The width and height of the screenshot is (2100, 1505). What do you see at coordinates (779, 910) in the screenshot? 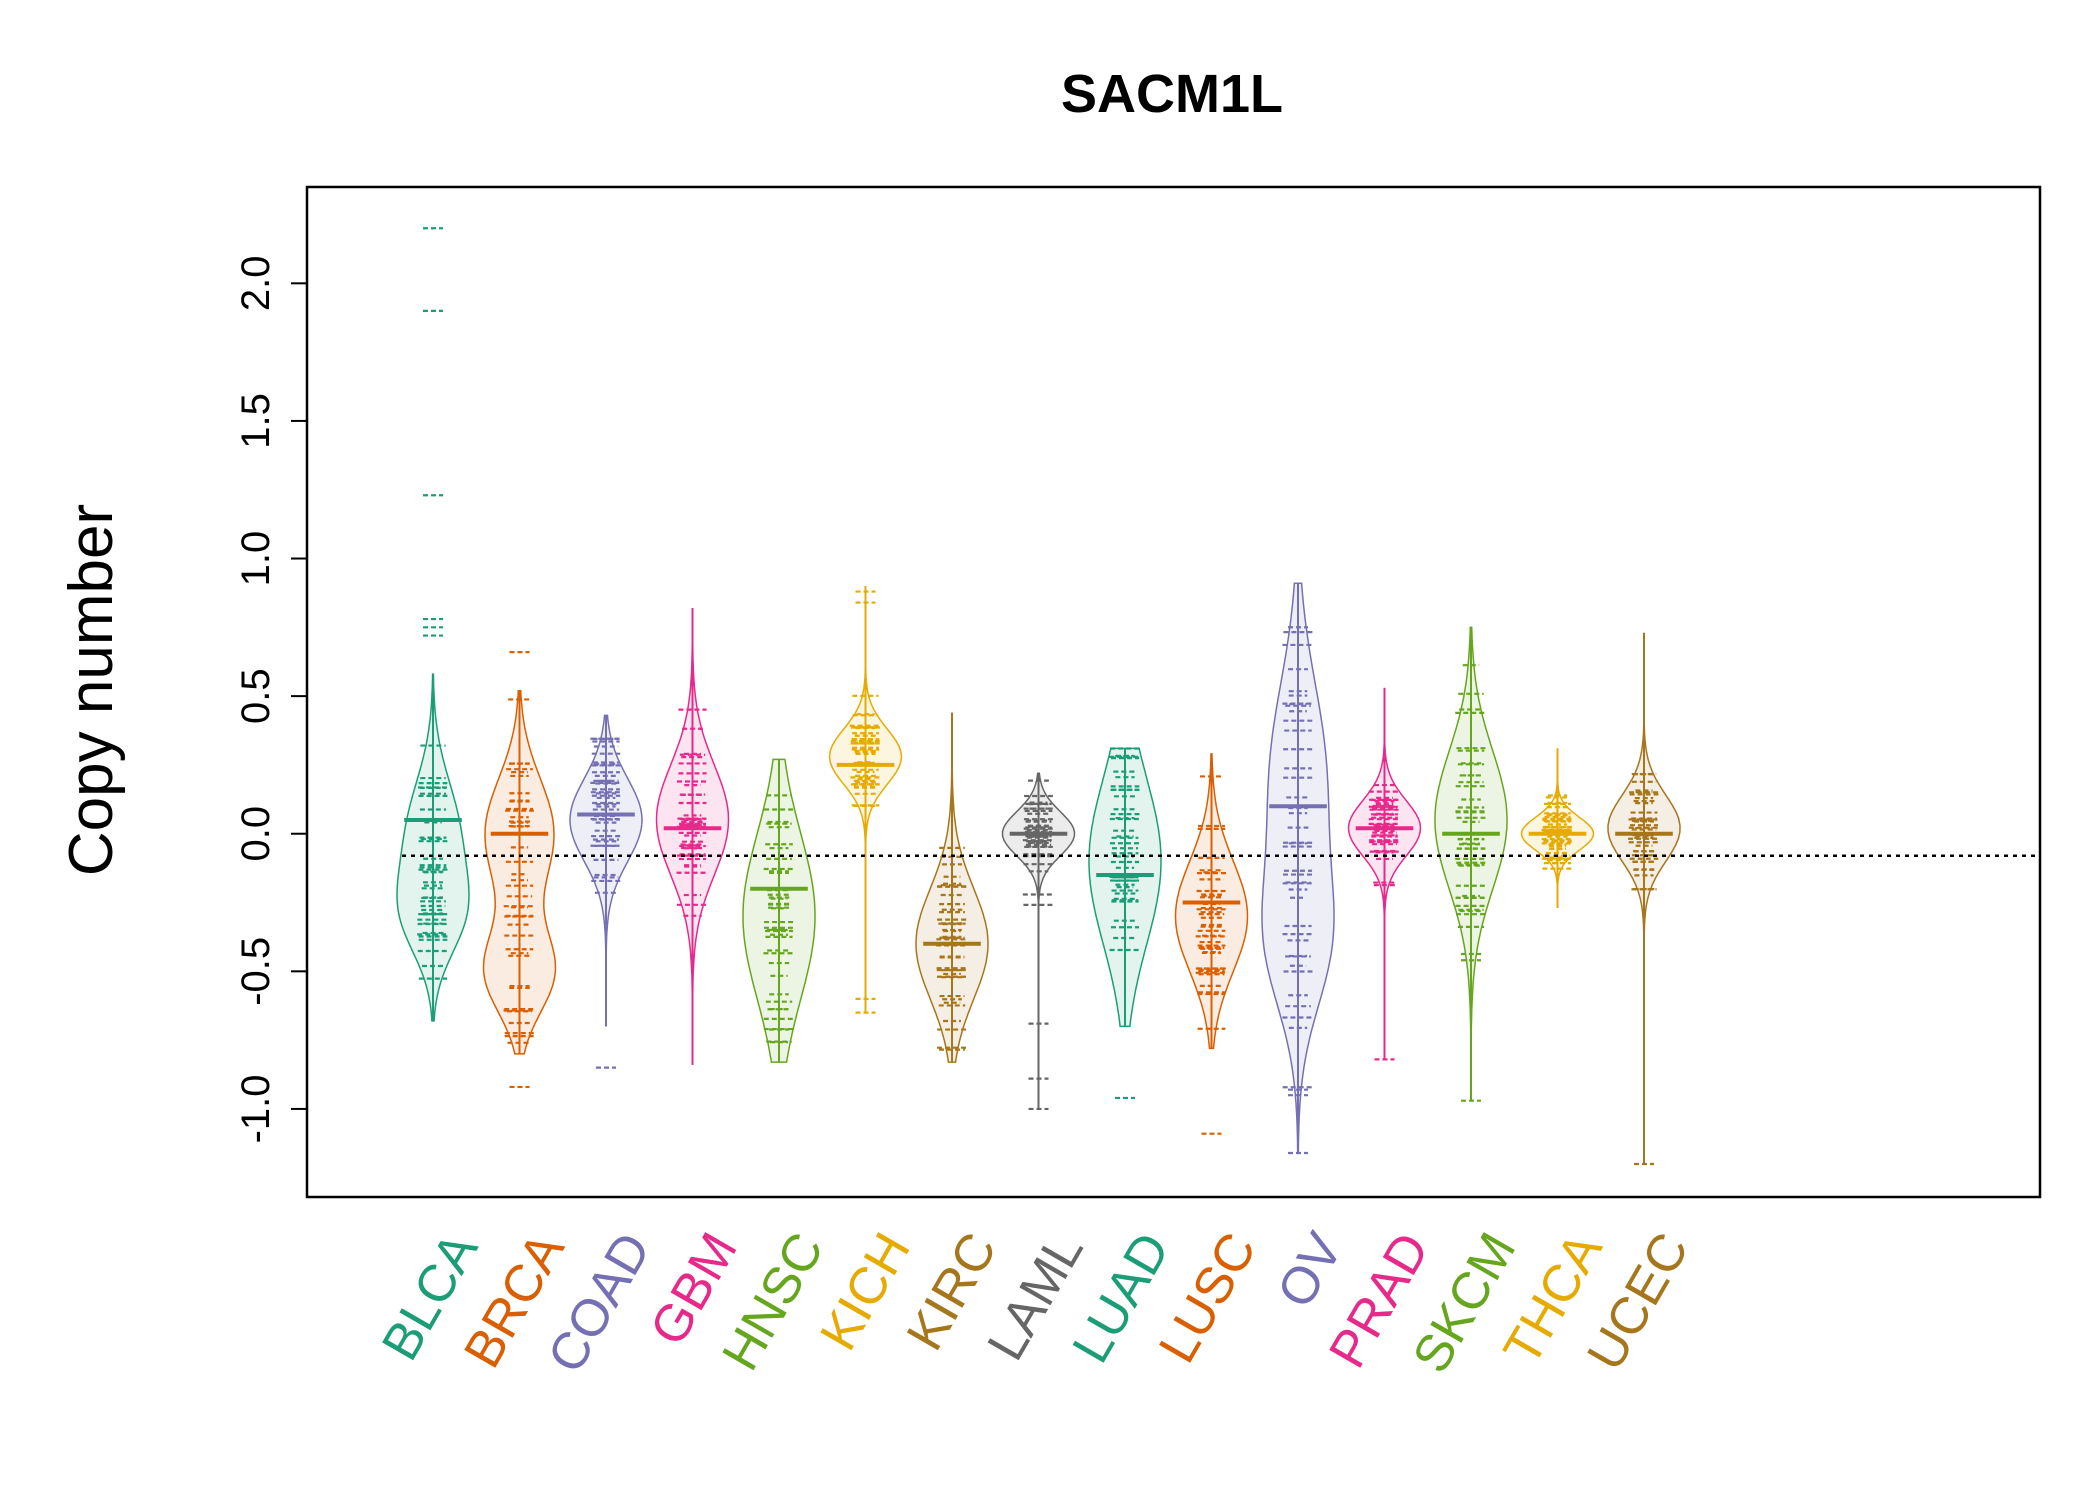
I see `bean-hnsc` at bounding box center [779, 910].